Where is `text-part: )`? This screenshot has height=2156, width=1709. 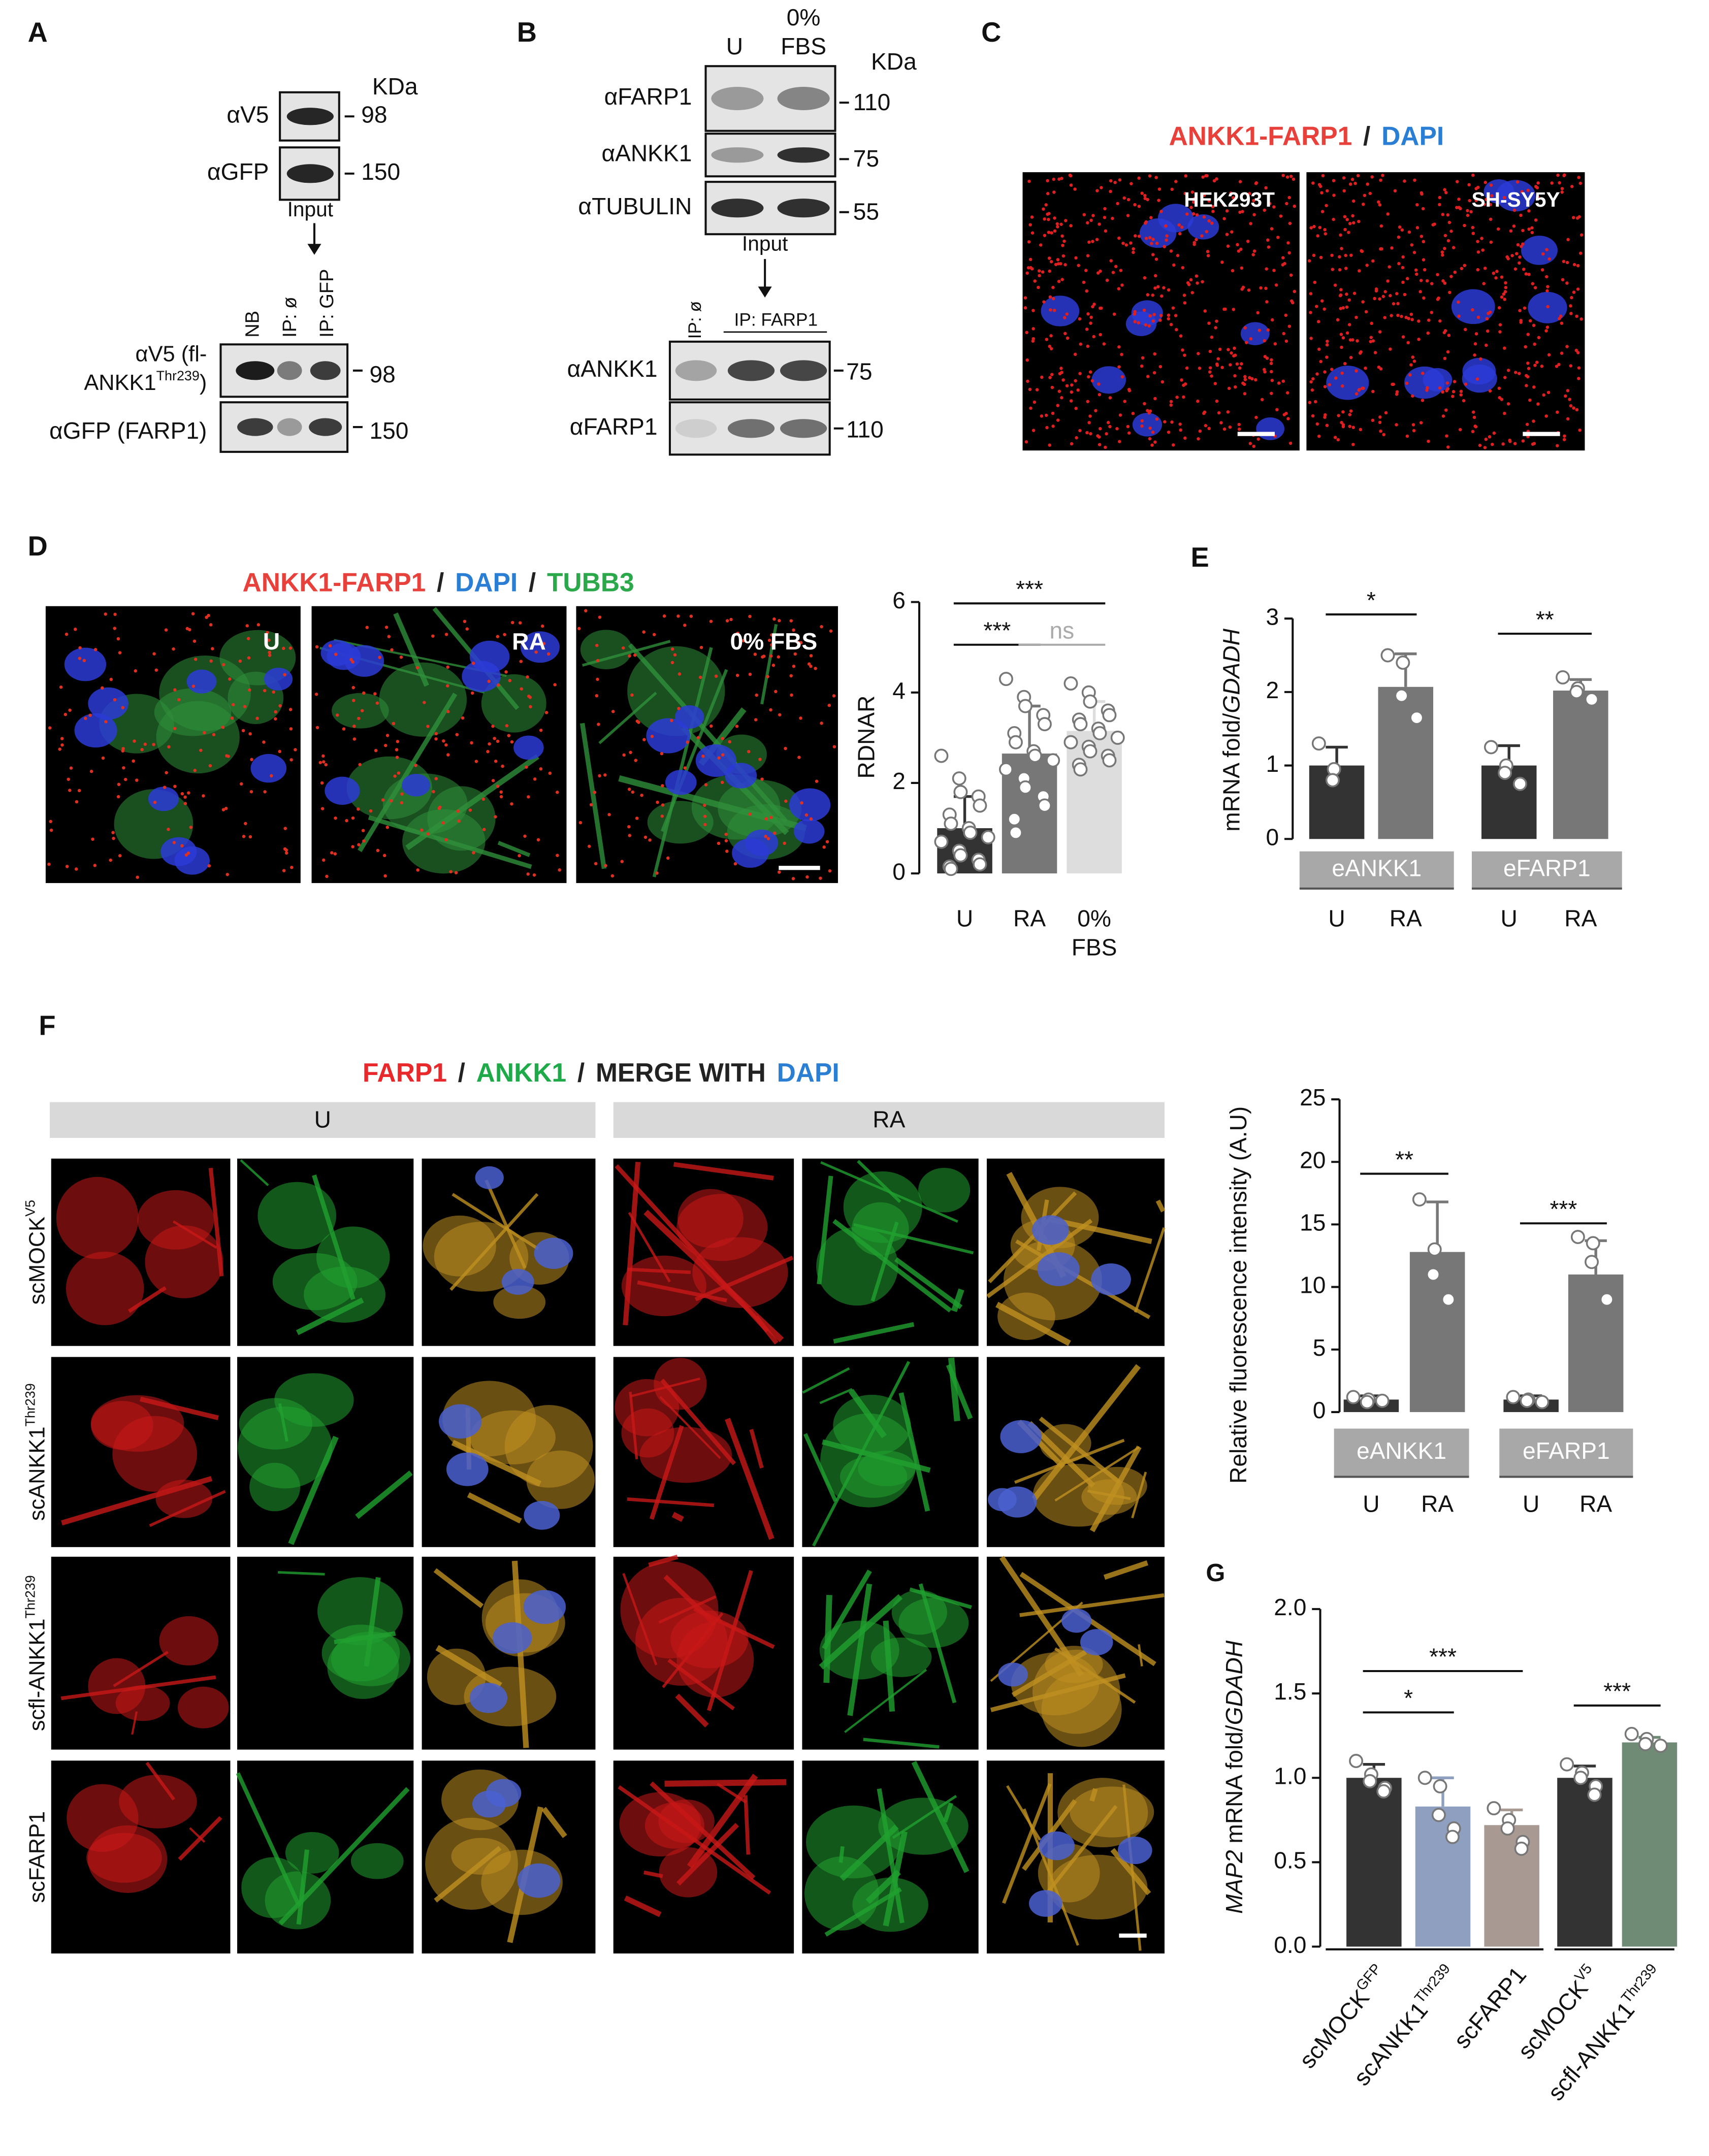
text-part: ) is located at coordinates (203, 383).